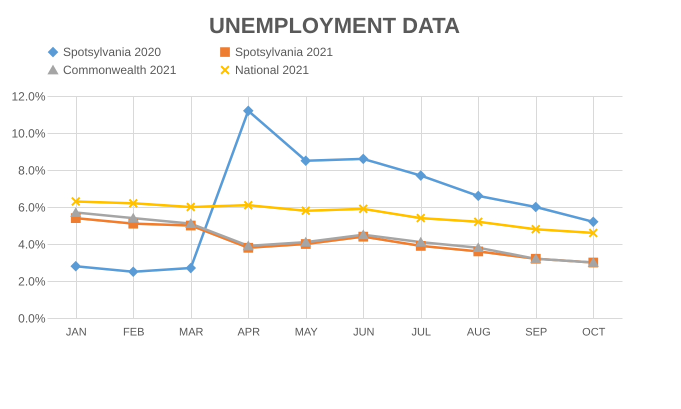 Image resolution: width=681 pixels, height=409 pixels. Describe the element at coordinates (284, 52) in the screenshot. I see `legend-label: Spotsylvania 2021` at that location.